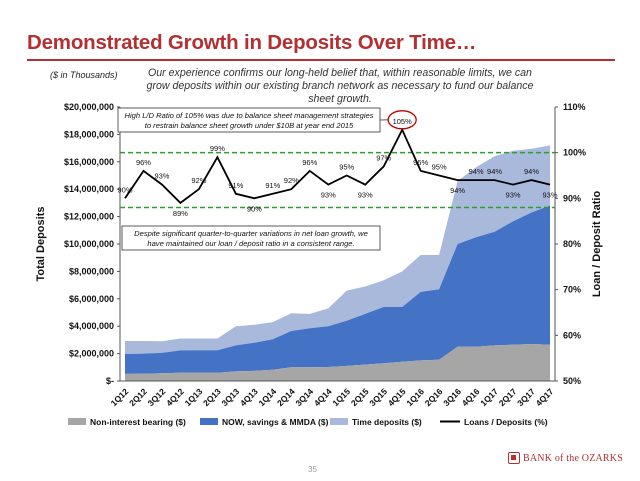 This screenshot has width=640, height=481. What do you see at coordinates (89, 107) in the screenshot?
I see `y-tick-label: $20,000,000` at bounding box center [89, 107].